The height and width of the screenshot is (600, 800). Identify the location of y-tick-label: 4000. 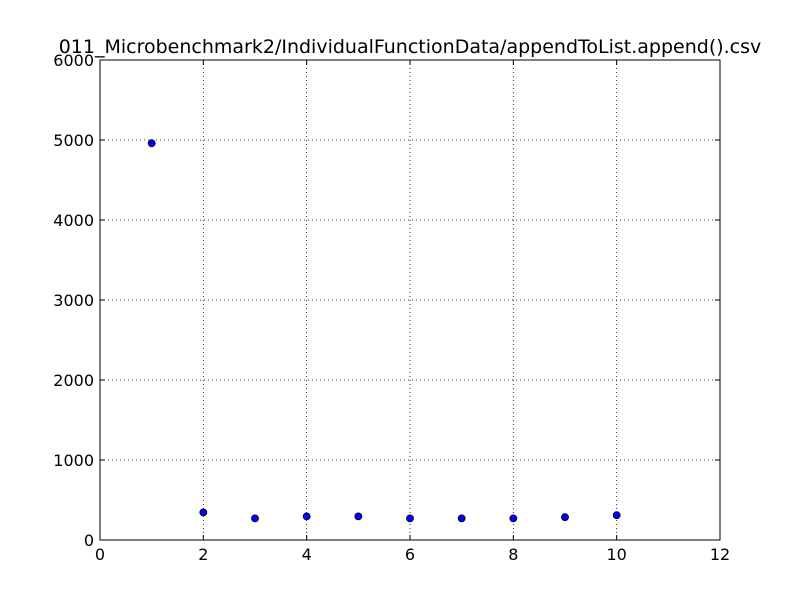
(73, 220).